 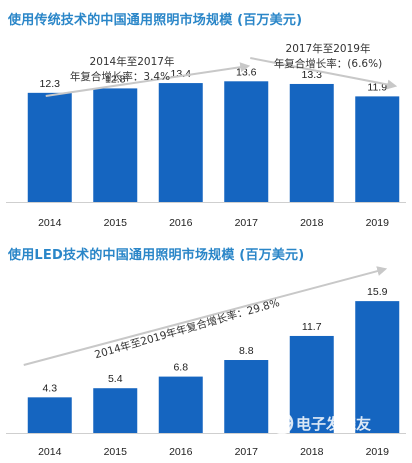 I want to click on bar-value-label: 5.4, so click(x=115, y=379).